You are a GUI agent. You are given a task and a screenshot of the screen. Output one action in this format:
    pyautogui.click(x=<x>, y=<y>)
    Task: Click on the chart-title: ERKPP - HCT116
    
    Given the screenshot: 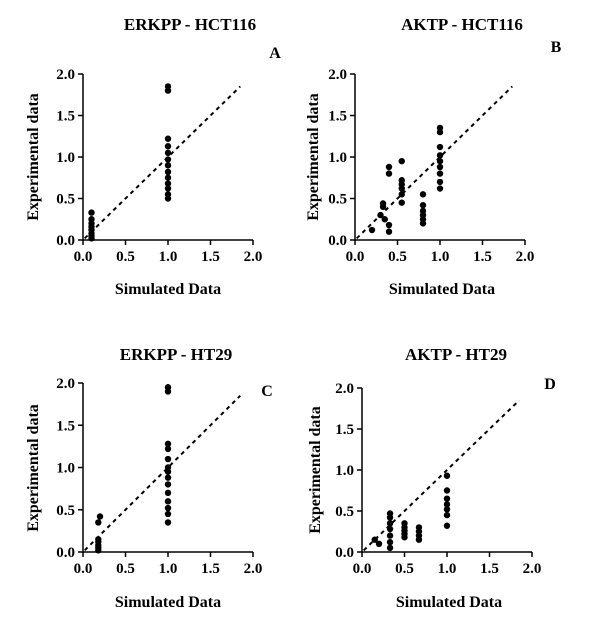 What is the action you would take?
    pyautogui.click(x=190, y=24)
    